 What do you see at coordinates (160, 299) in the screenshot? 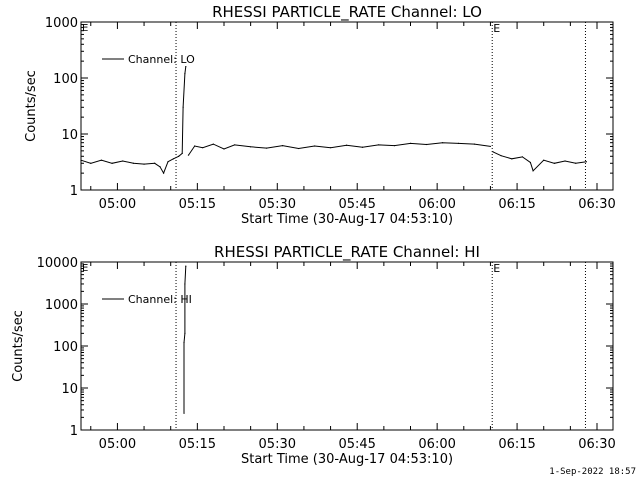
I see `legend-label: Channel: HI` at bounding box center [160, 299].